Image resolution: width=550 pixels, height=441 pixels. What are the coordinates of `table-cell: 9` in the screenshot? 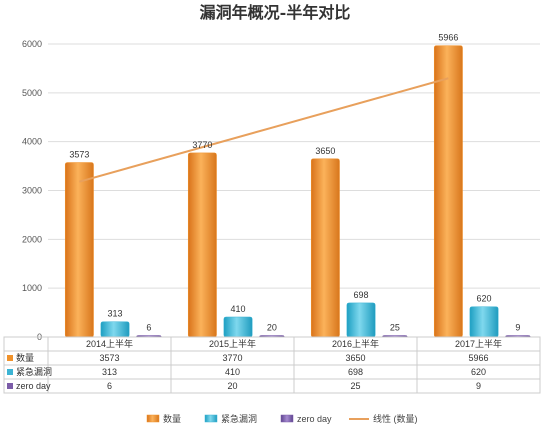 It's located at (478, 386).